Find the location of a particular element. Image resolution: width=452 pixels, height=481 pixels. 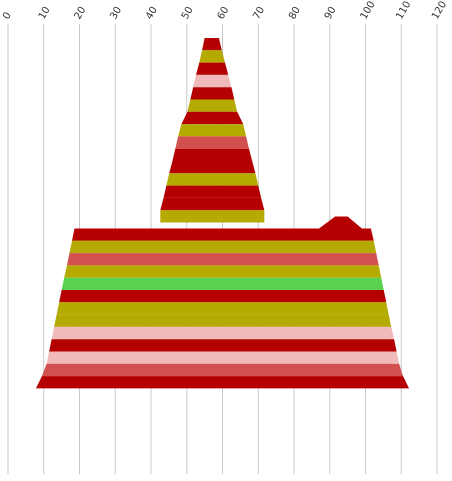

x-tick-label: 100 is located at coordinates (368, 11).